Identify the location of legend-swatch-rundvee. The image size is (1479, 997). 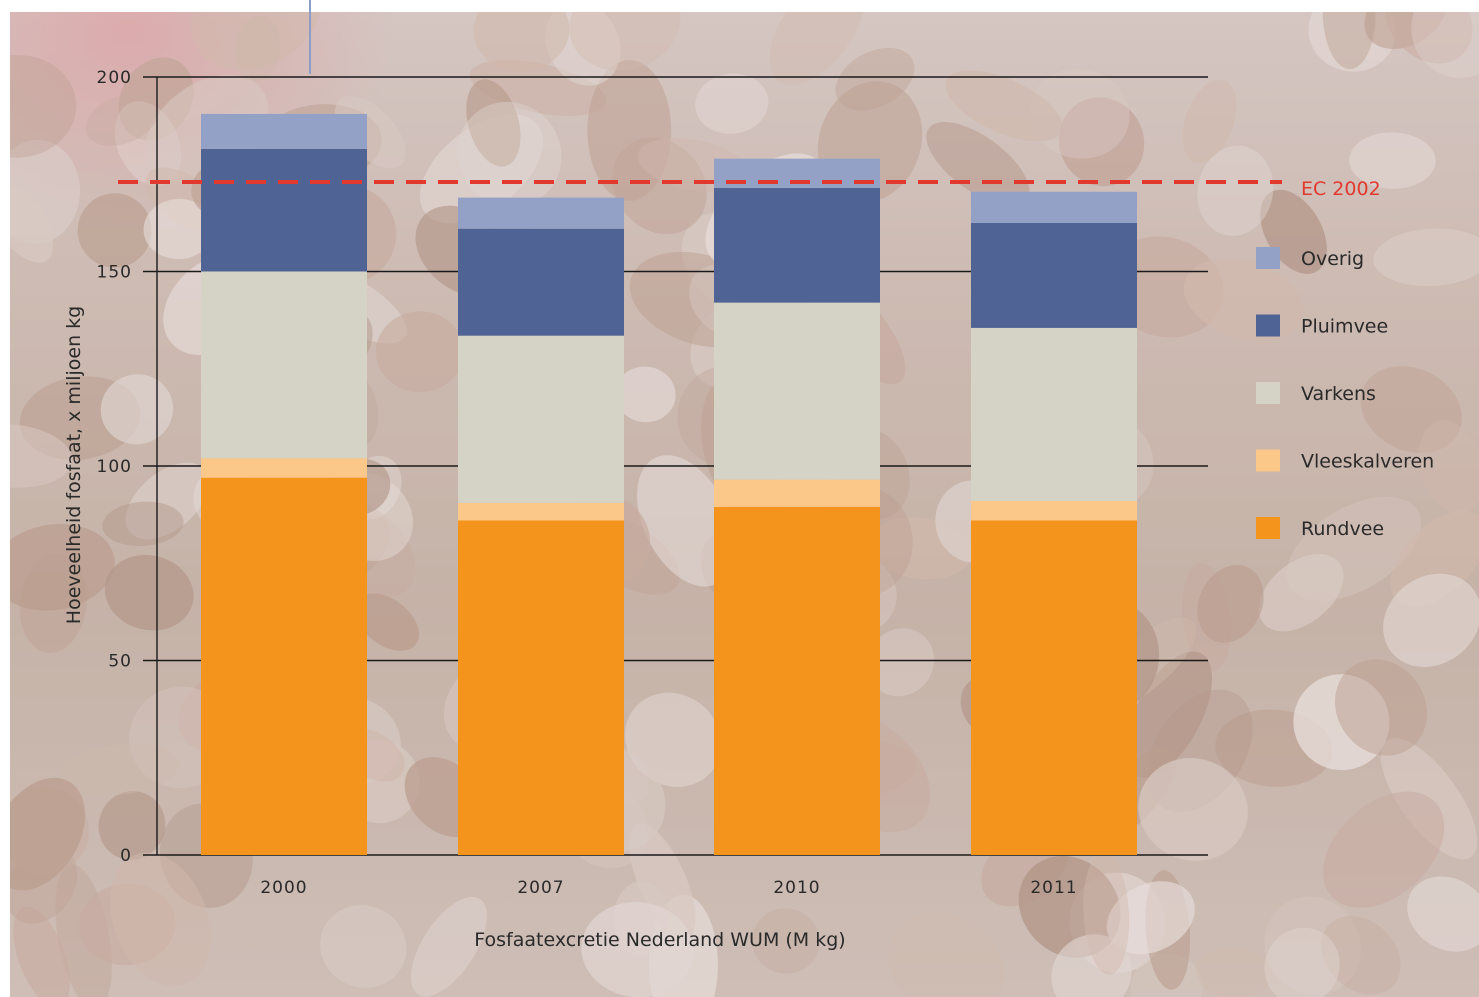
(1268, 528).